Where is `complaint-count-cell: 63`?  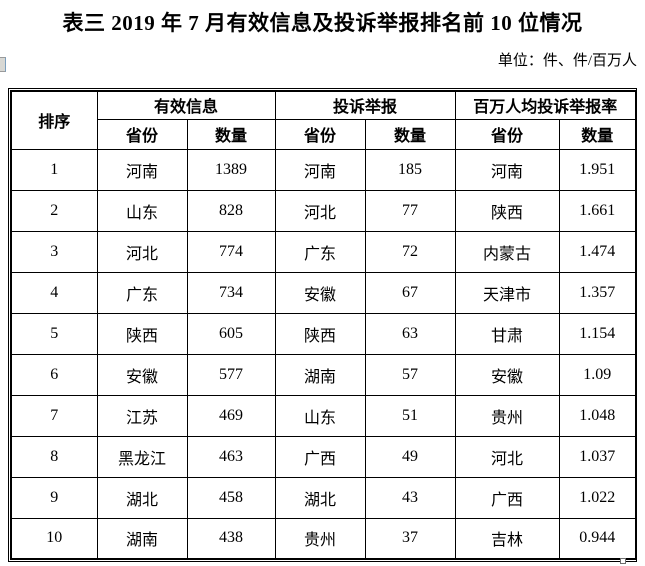 complaint-count-cell: 63 is located at coordinates (410, 333).